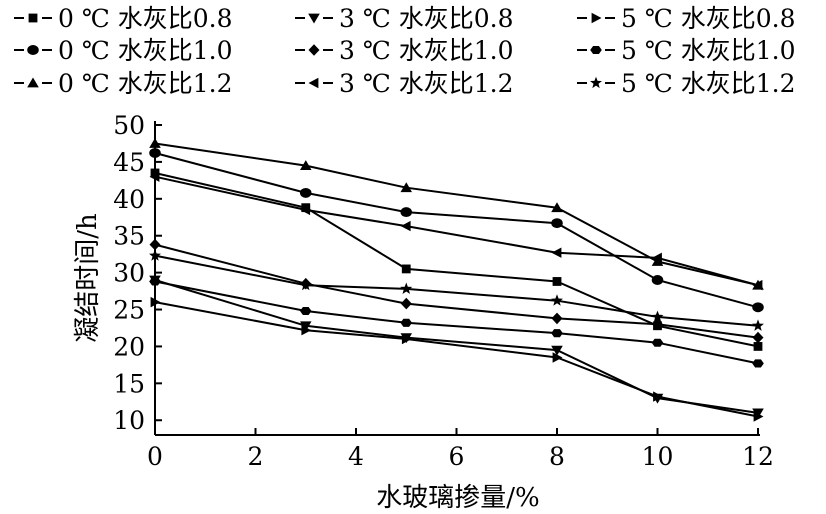 This screenshot has width=826, height=514. What do you see at coordinates (88, 278) in the screenshot?
I see `y-axis-title: 凝结时间/h` at bounding box center [88, 278].